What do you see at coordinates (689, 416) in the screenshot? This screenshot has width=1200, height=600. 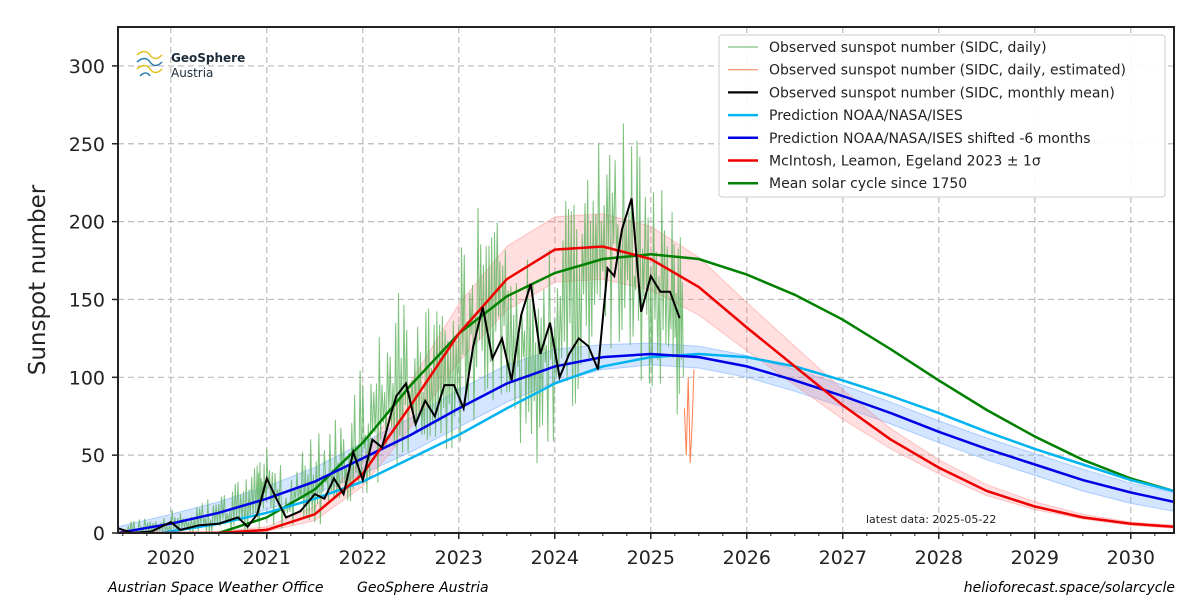 I see `series-observed-estimated` at bounding box center [689, 416].